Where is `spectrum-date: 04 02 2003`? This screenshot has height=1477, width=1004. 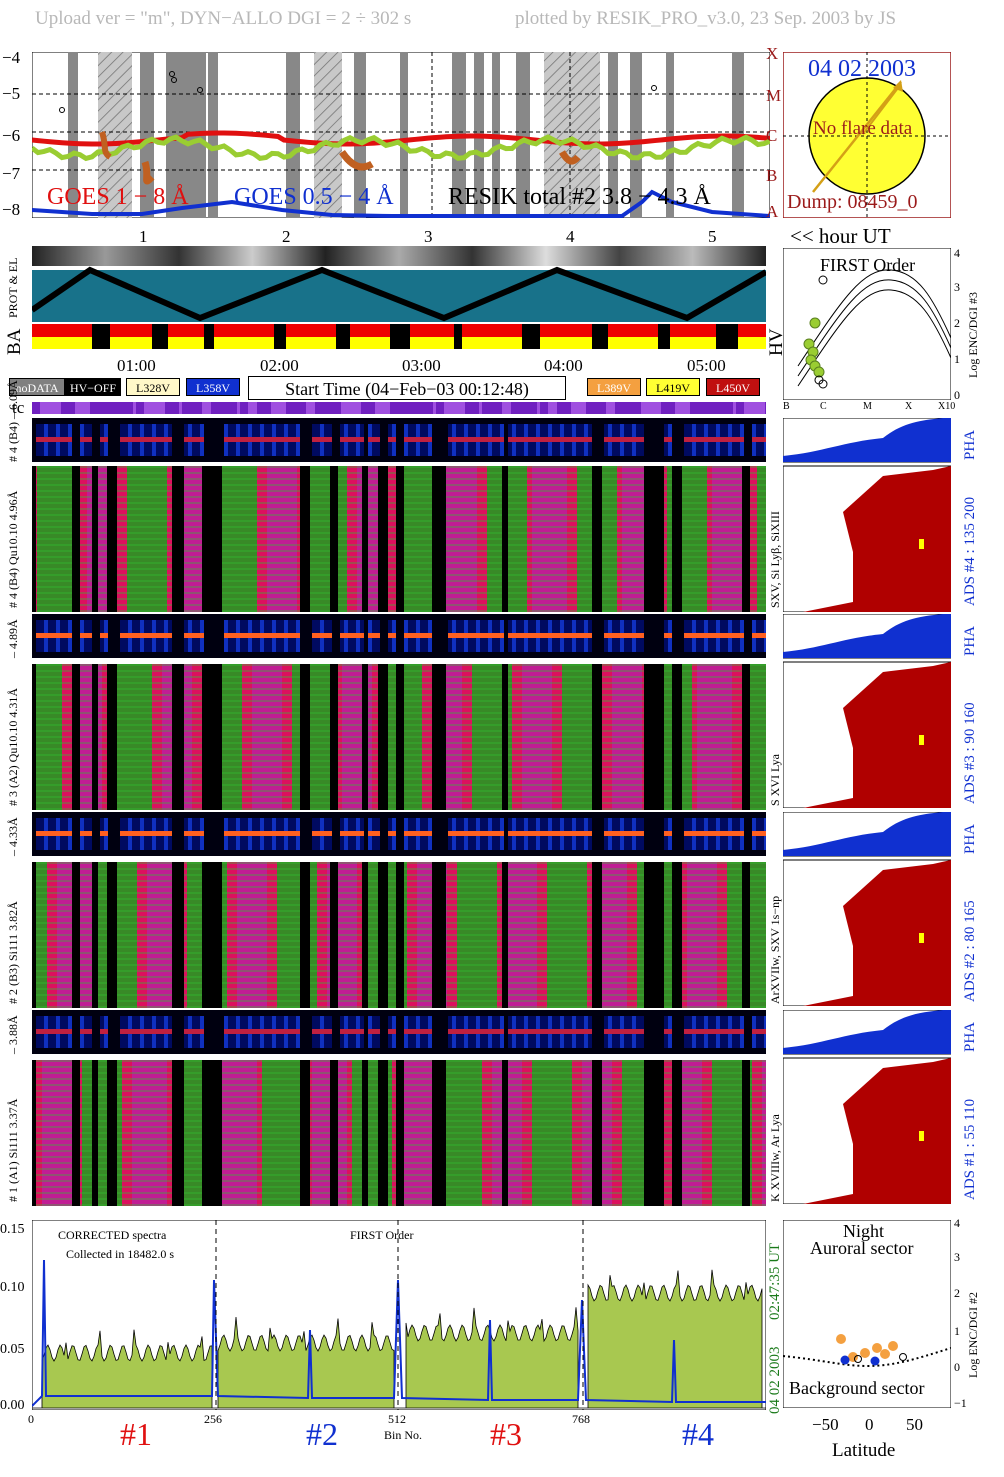
spectrum-date: 04 02 2003 is located at coordinates (775, 1380).